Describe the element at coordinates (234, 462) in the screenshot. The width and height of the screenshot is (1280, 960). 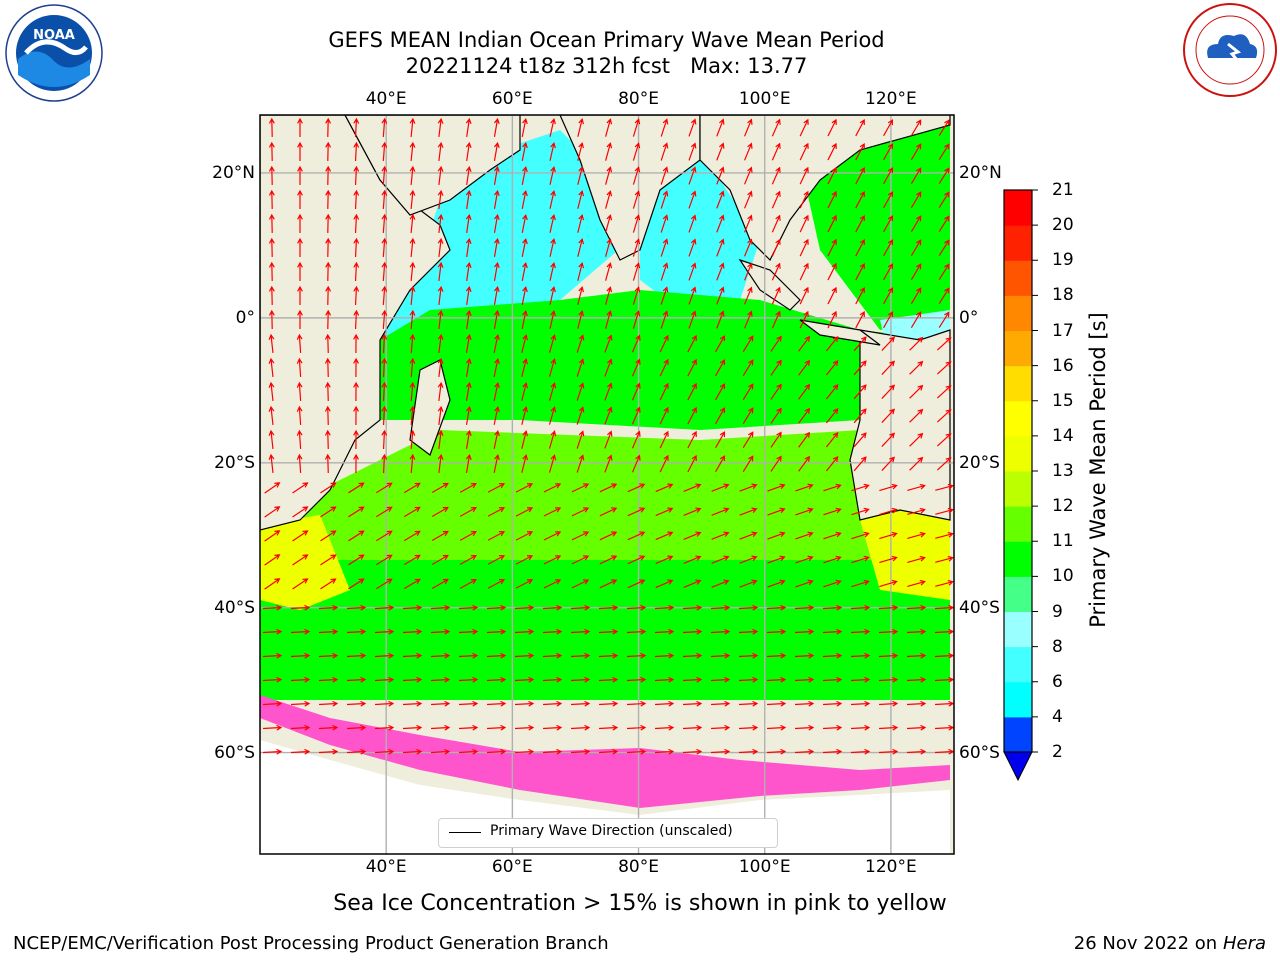
I see `lat-tick-left: 20°S` at that location.